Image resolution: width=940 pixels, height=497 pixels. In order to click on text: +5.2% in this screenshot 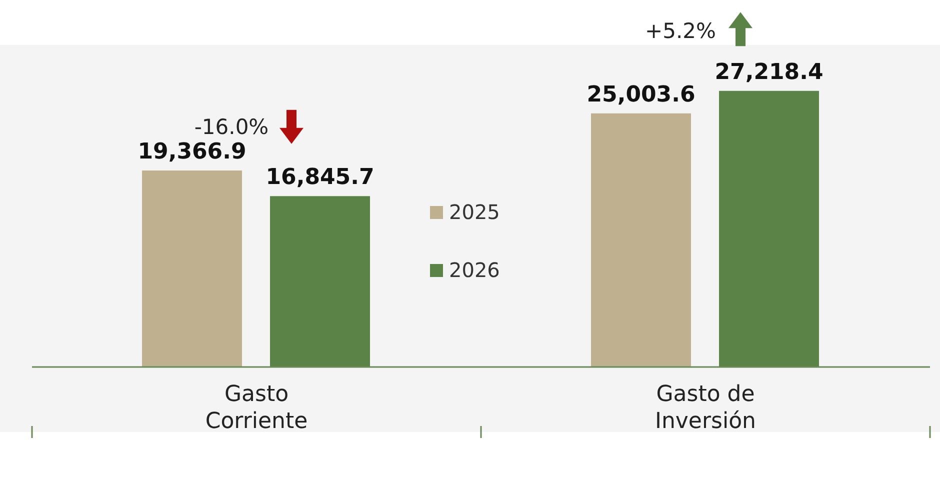, I will do `click(680, 31)`.